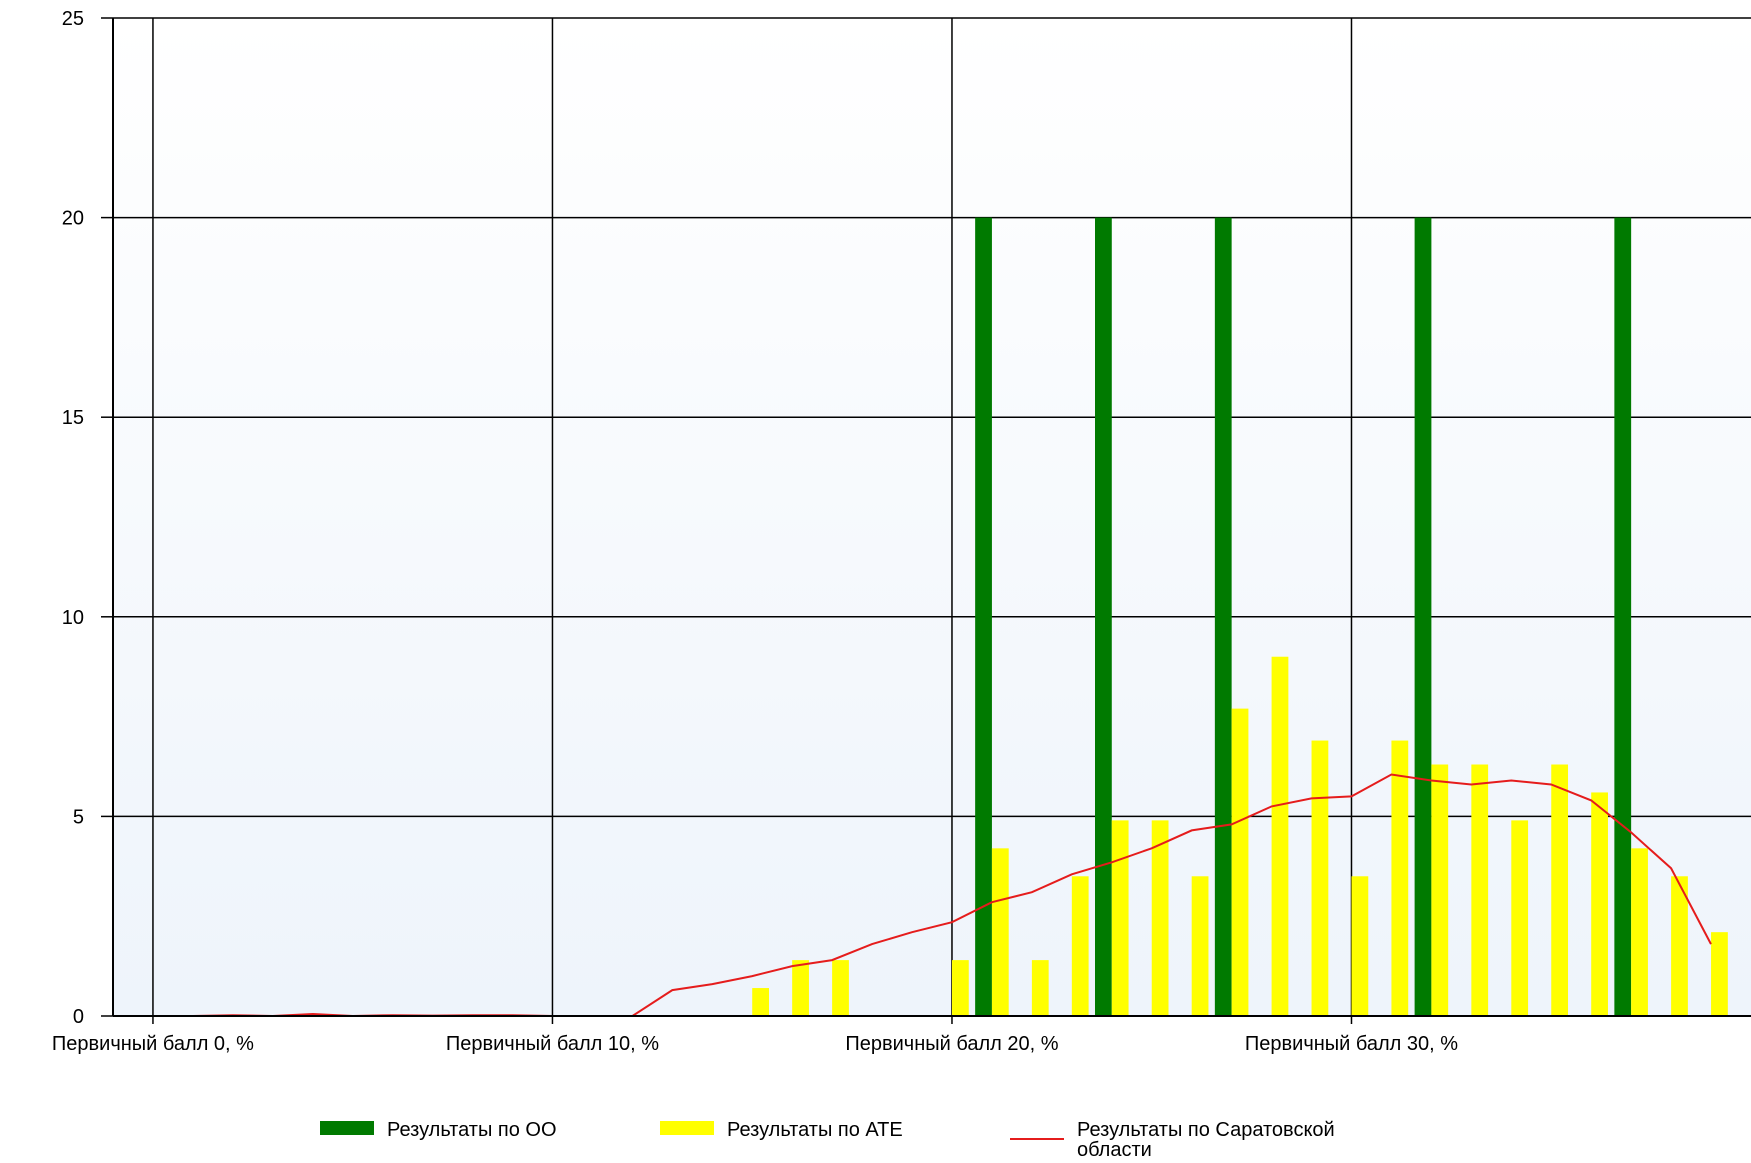 The image size is (1751, 1163). Describe the element at coordinates (73, 19) in the screenshot. I see `y-tick-label-25: 25` at that location.